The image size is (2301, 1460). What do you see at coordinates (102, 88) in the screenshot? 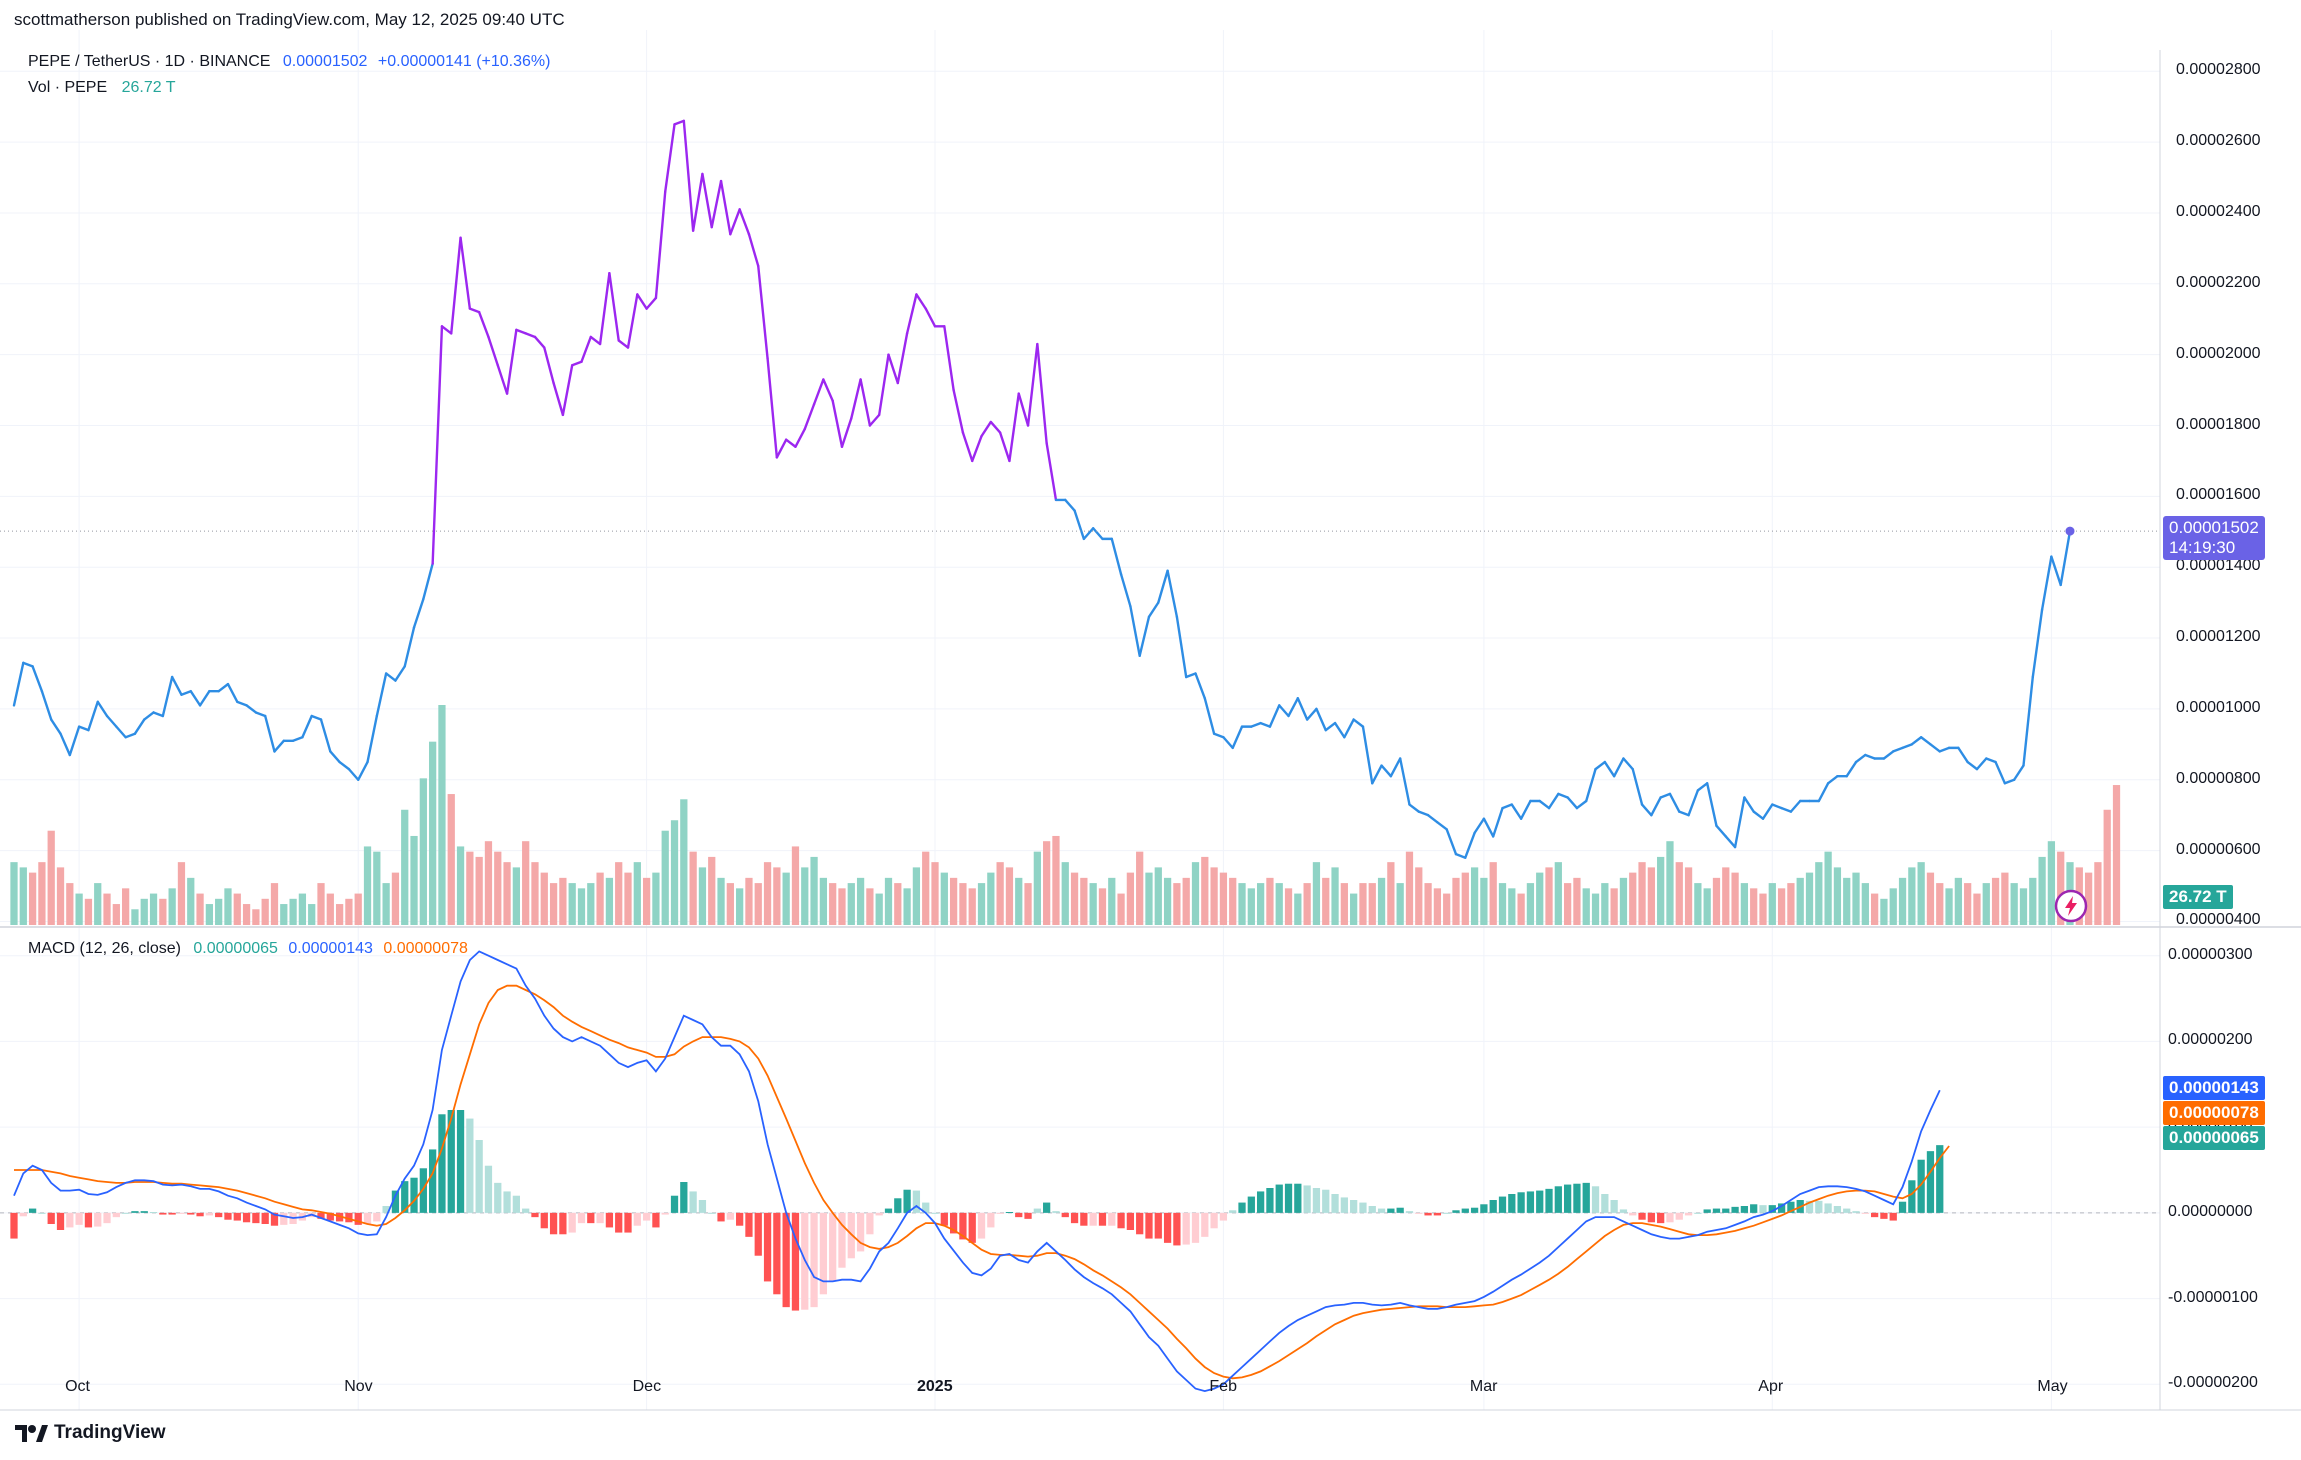
I see `volume-legend: Vol · PEPE 26.72 T` at bounding box center [102, 88].